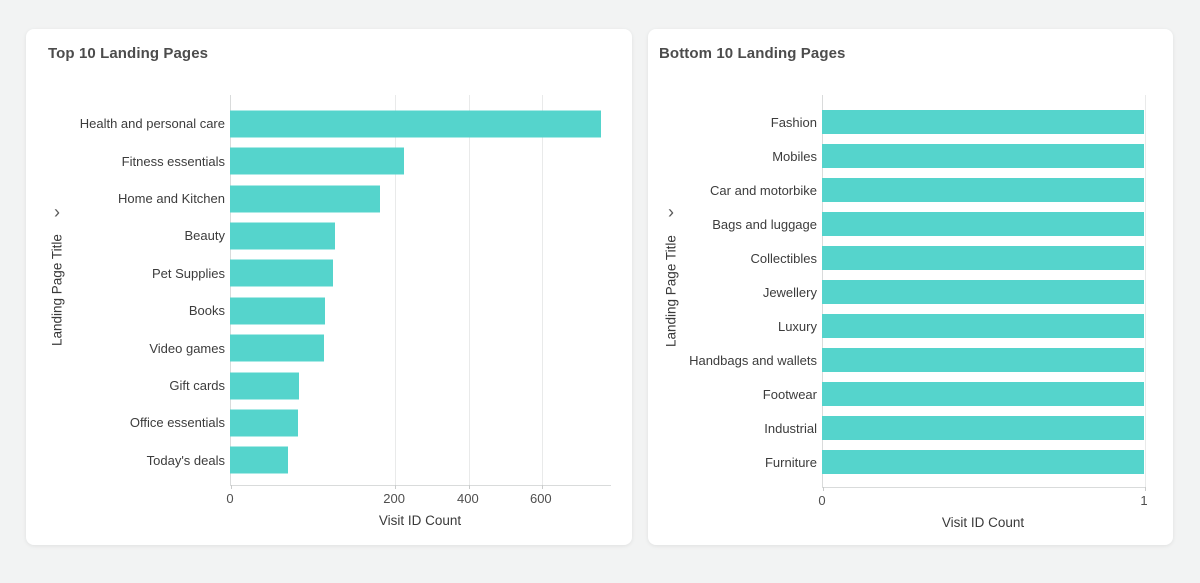  What do you see at coordinates (794, 156) in the screenshot?
I see `category-label: Mobiles` at bounding box center [794, 156].